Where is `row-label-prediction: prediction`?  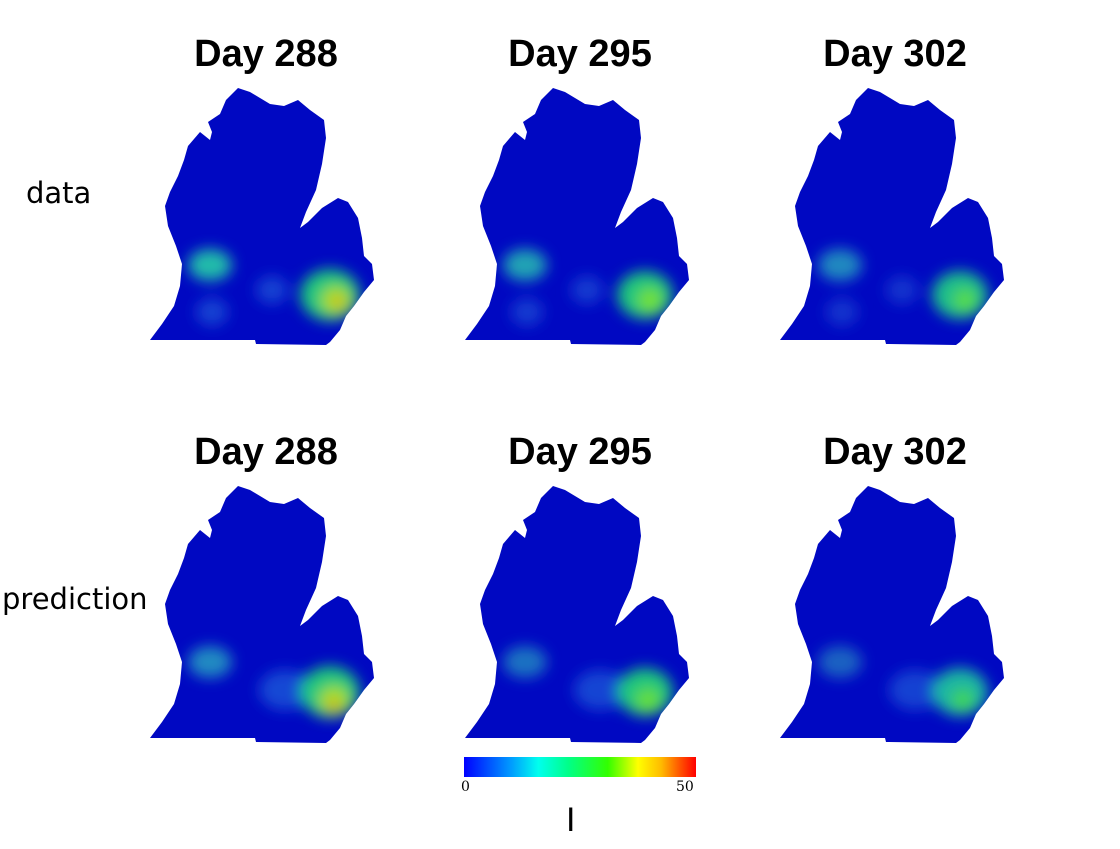
row-label-prediction: prediction is located at coordinates (75, 599).